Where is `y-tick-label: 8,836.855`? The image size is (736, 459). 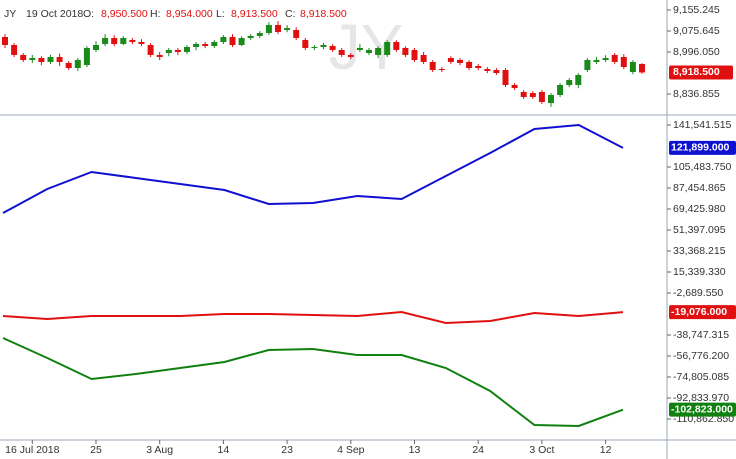 y-tick-label: 8,836.855 is located at coordinates (696, 94).